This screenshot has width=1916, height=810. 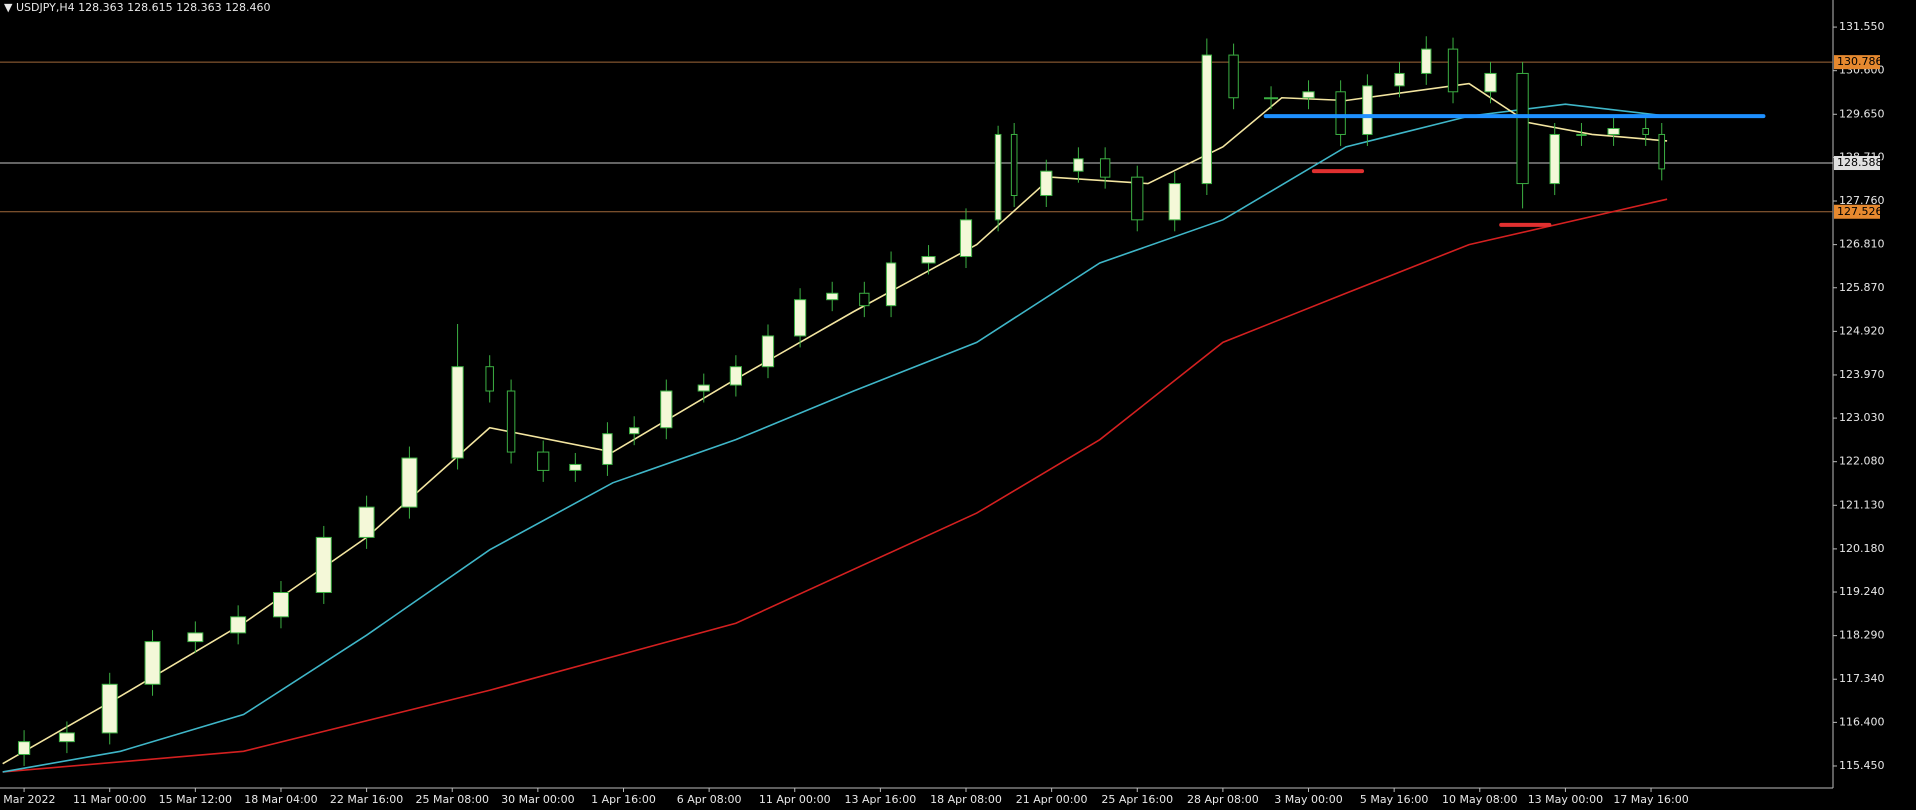 What do you see at coordinates (1862, 200) in the screenshot?
I see `y-tick-label: 127.760` at bounding box center [1862, 200].